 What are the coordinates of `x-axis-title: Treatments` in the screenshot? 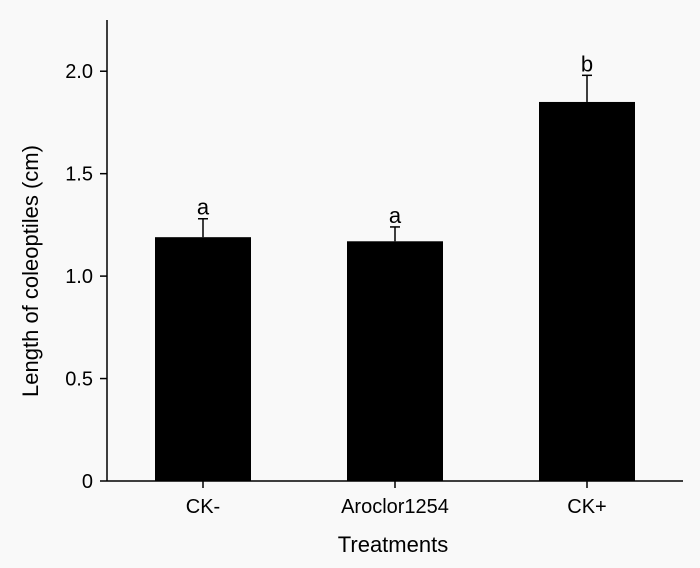 It's located at (393, 544).